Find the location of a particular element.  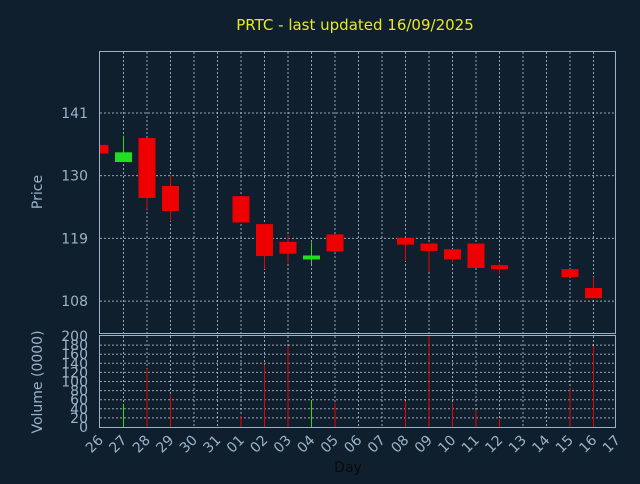

volume-tick-label: 140 is located at coordinates (74, 364).